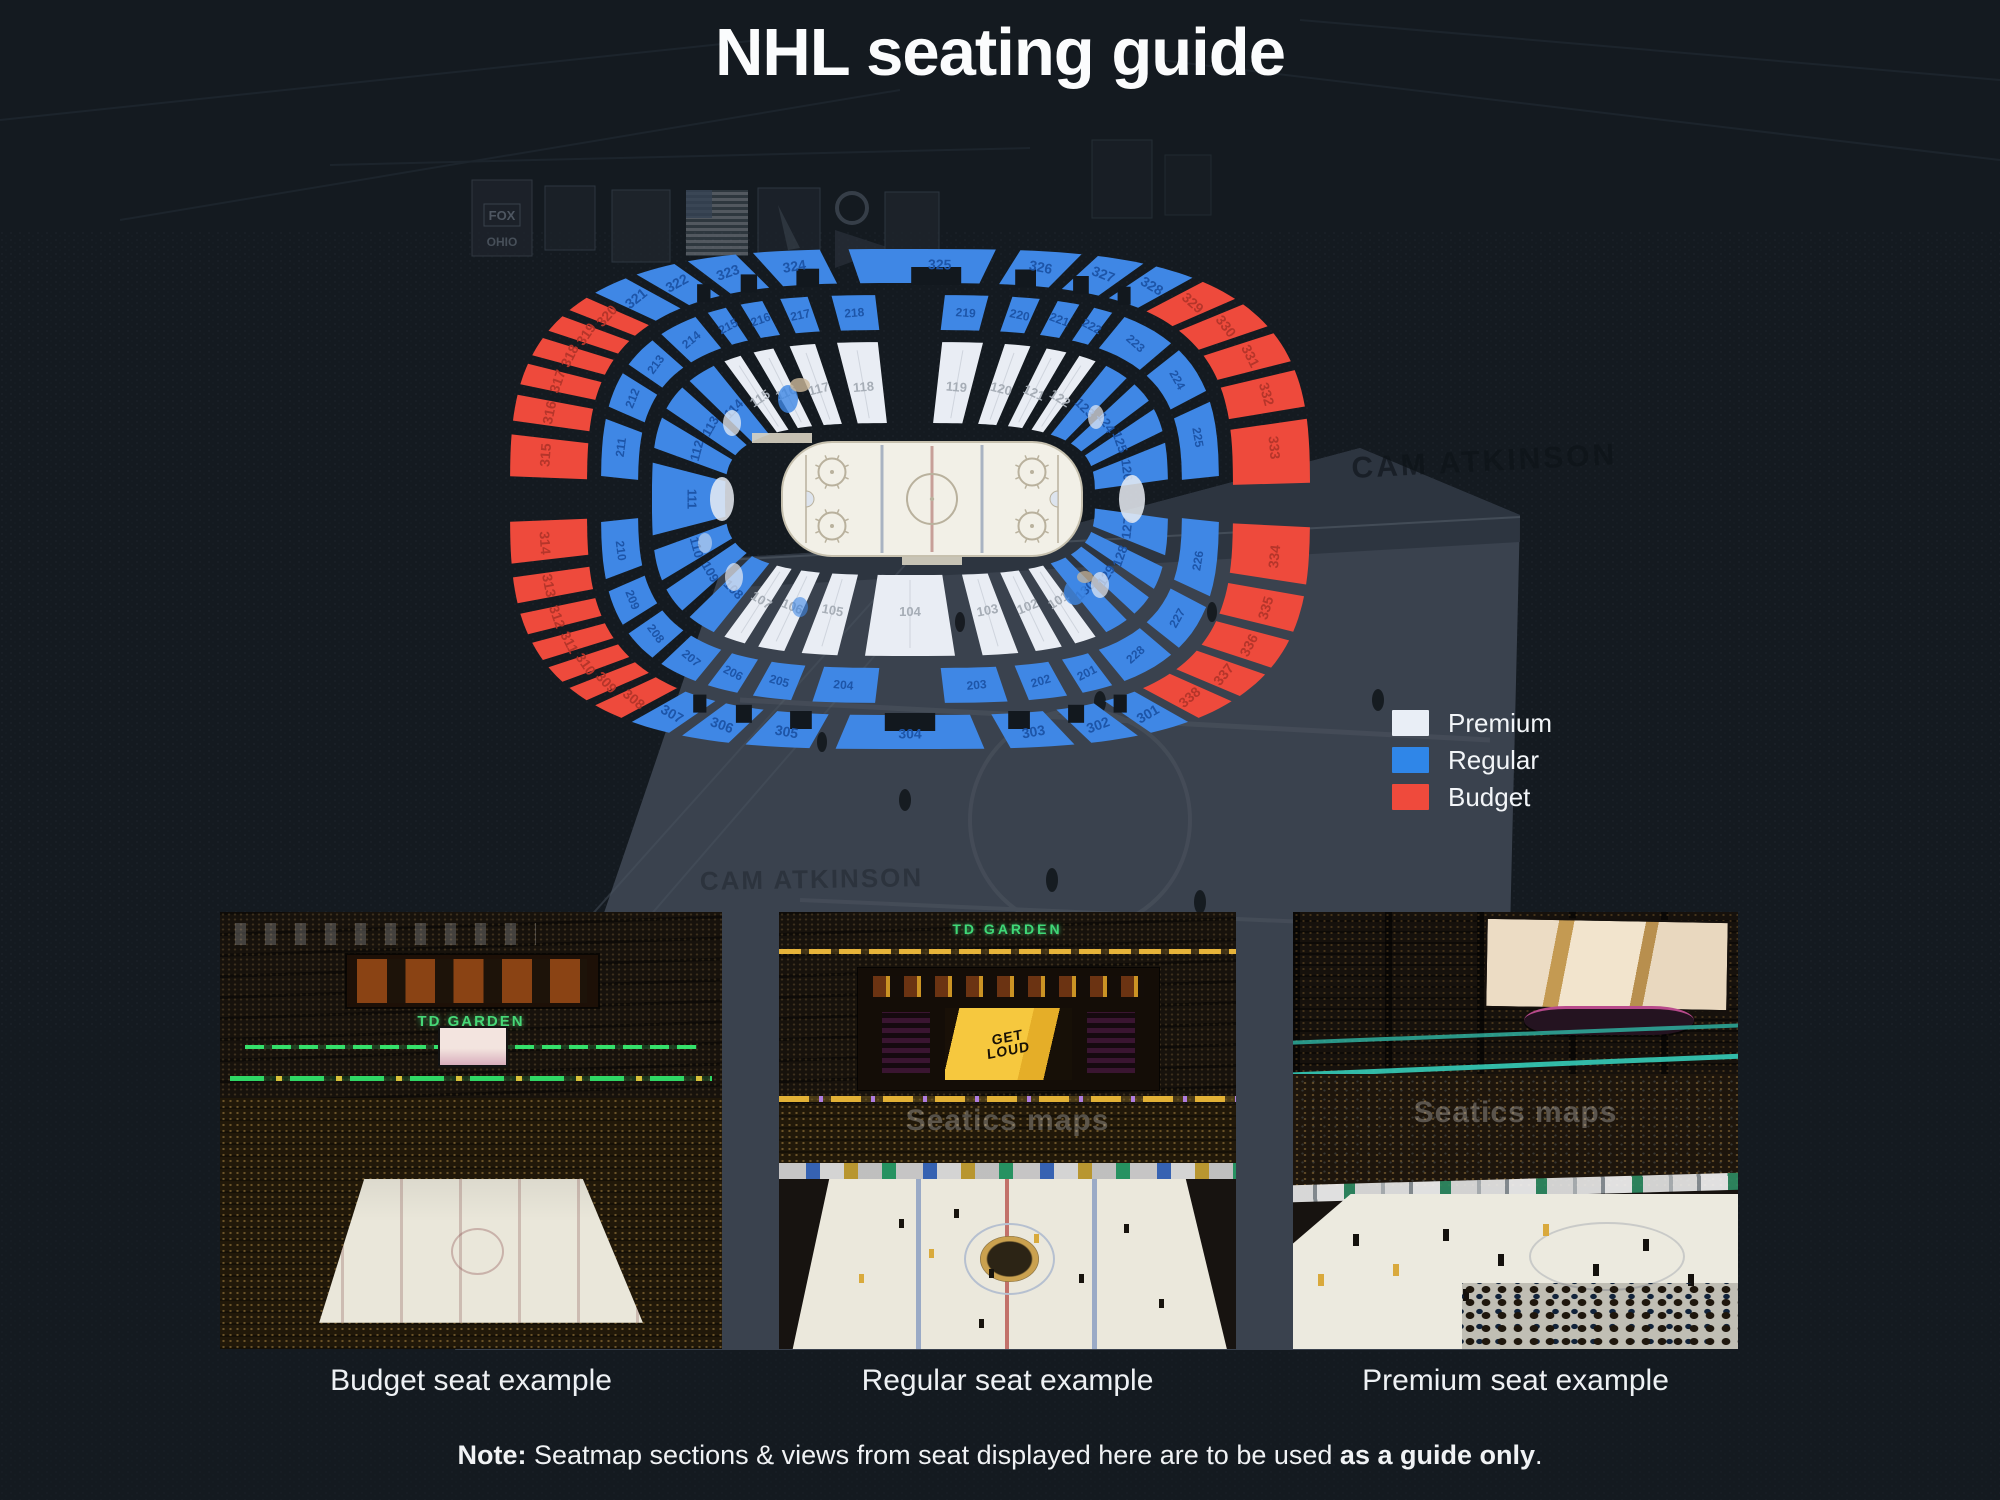 The height and width of the screenshot is (1500, 2000). I want to click on section-label: 209, so click(632, 600).